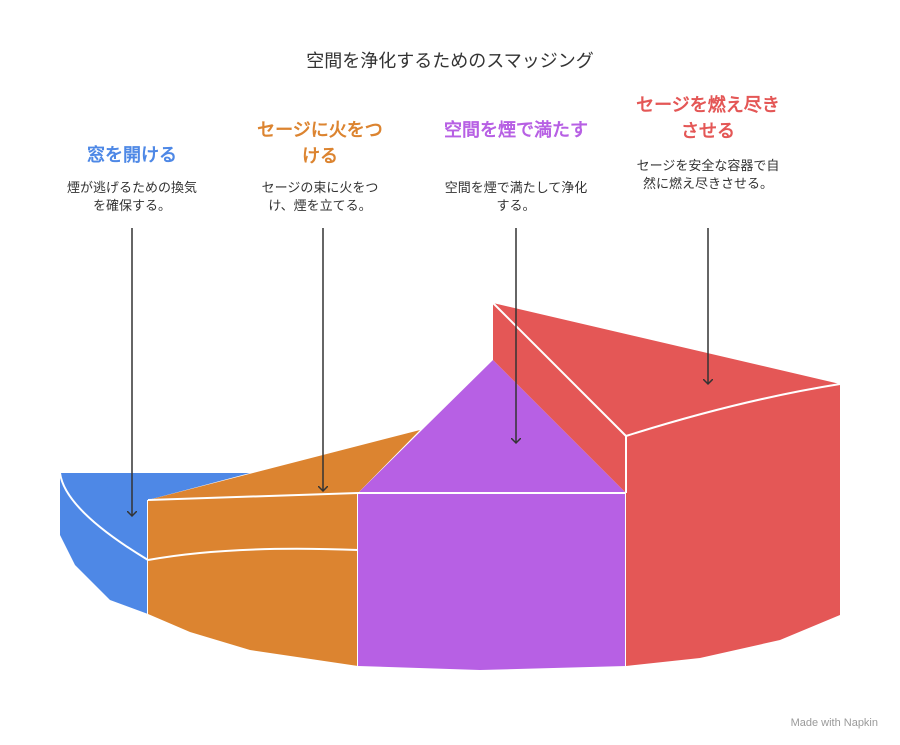  Describe the element at coordinates (450, 61) in the screenshot. I see `diagram-title: 空間を浄化するためのスマッジング` at that location.